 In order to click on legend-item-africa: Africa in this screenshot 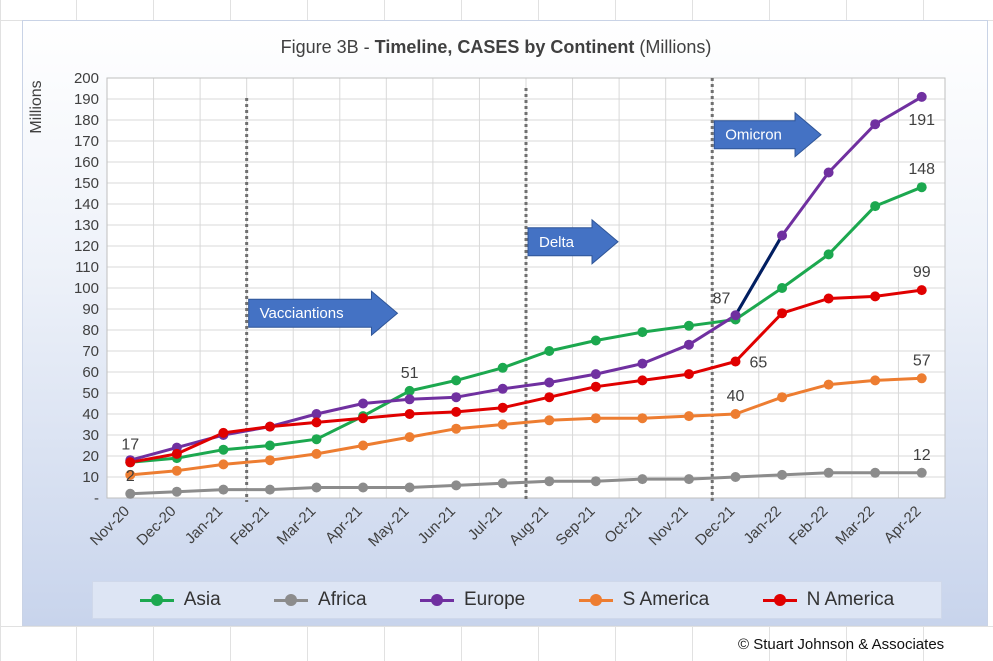, I will do `click(320, 600)`.